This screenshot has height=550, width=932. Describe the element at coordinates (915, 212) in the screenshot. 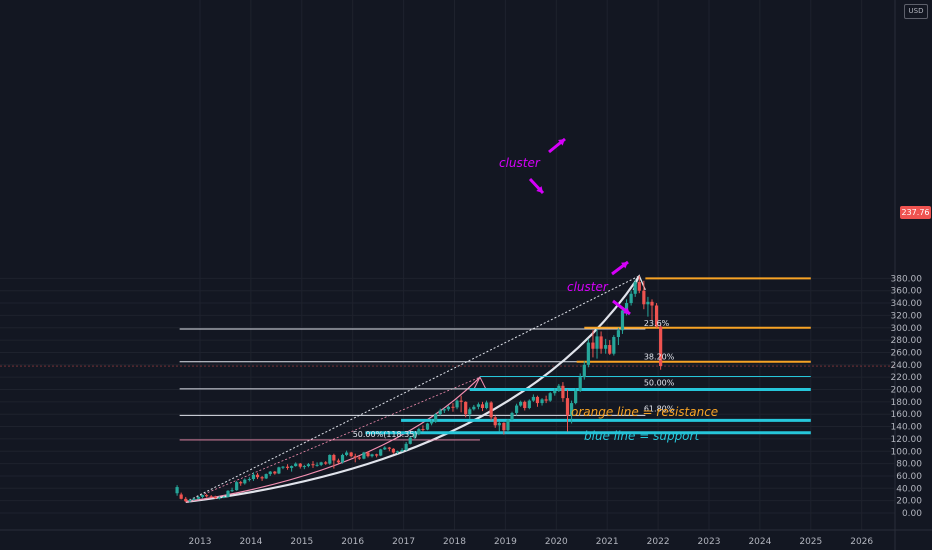

I see `current-price-badge: 237.76` at that location.